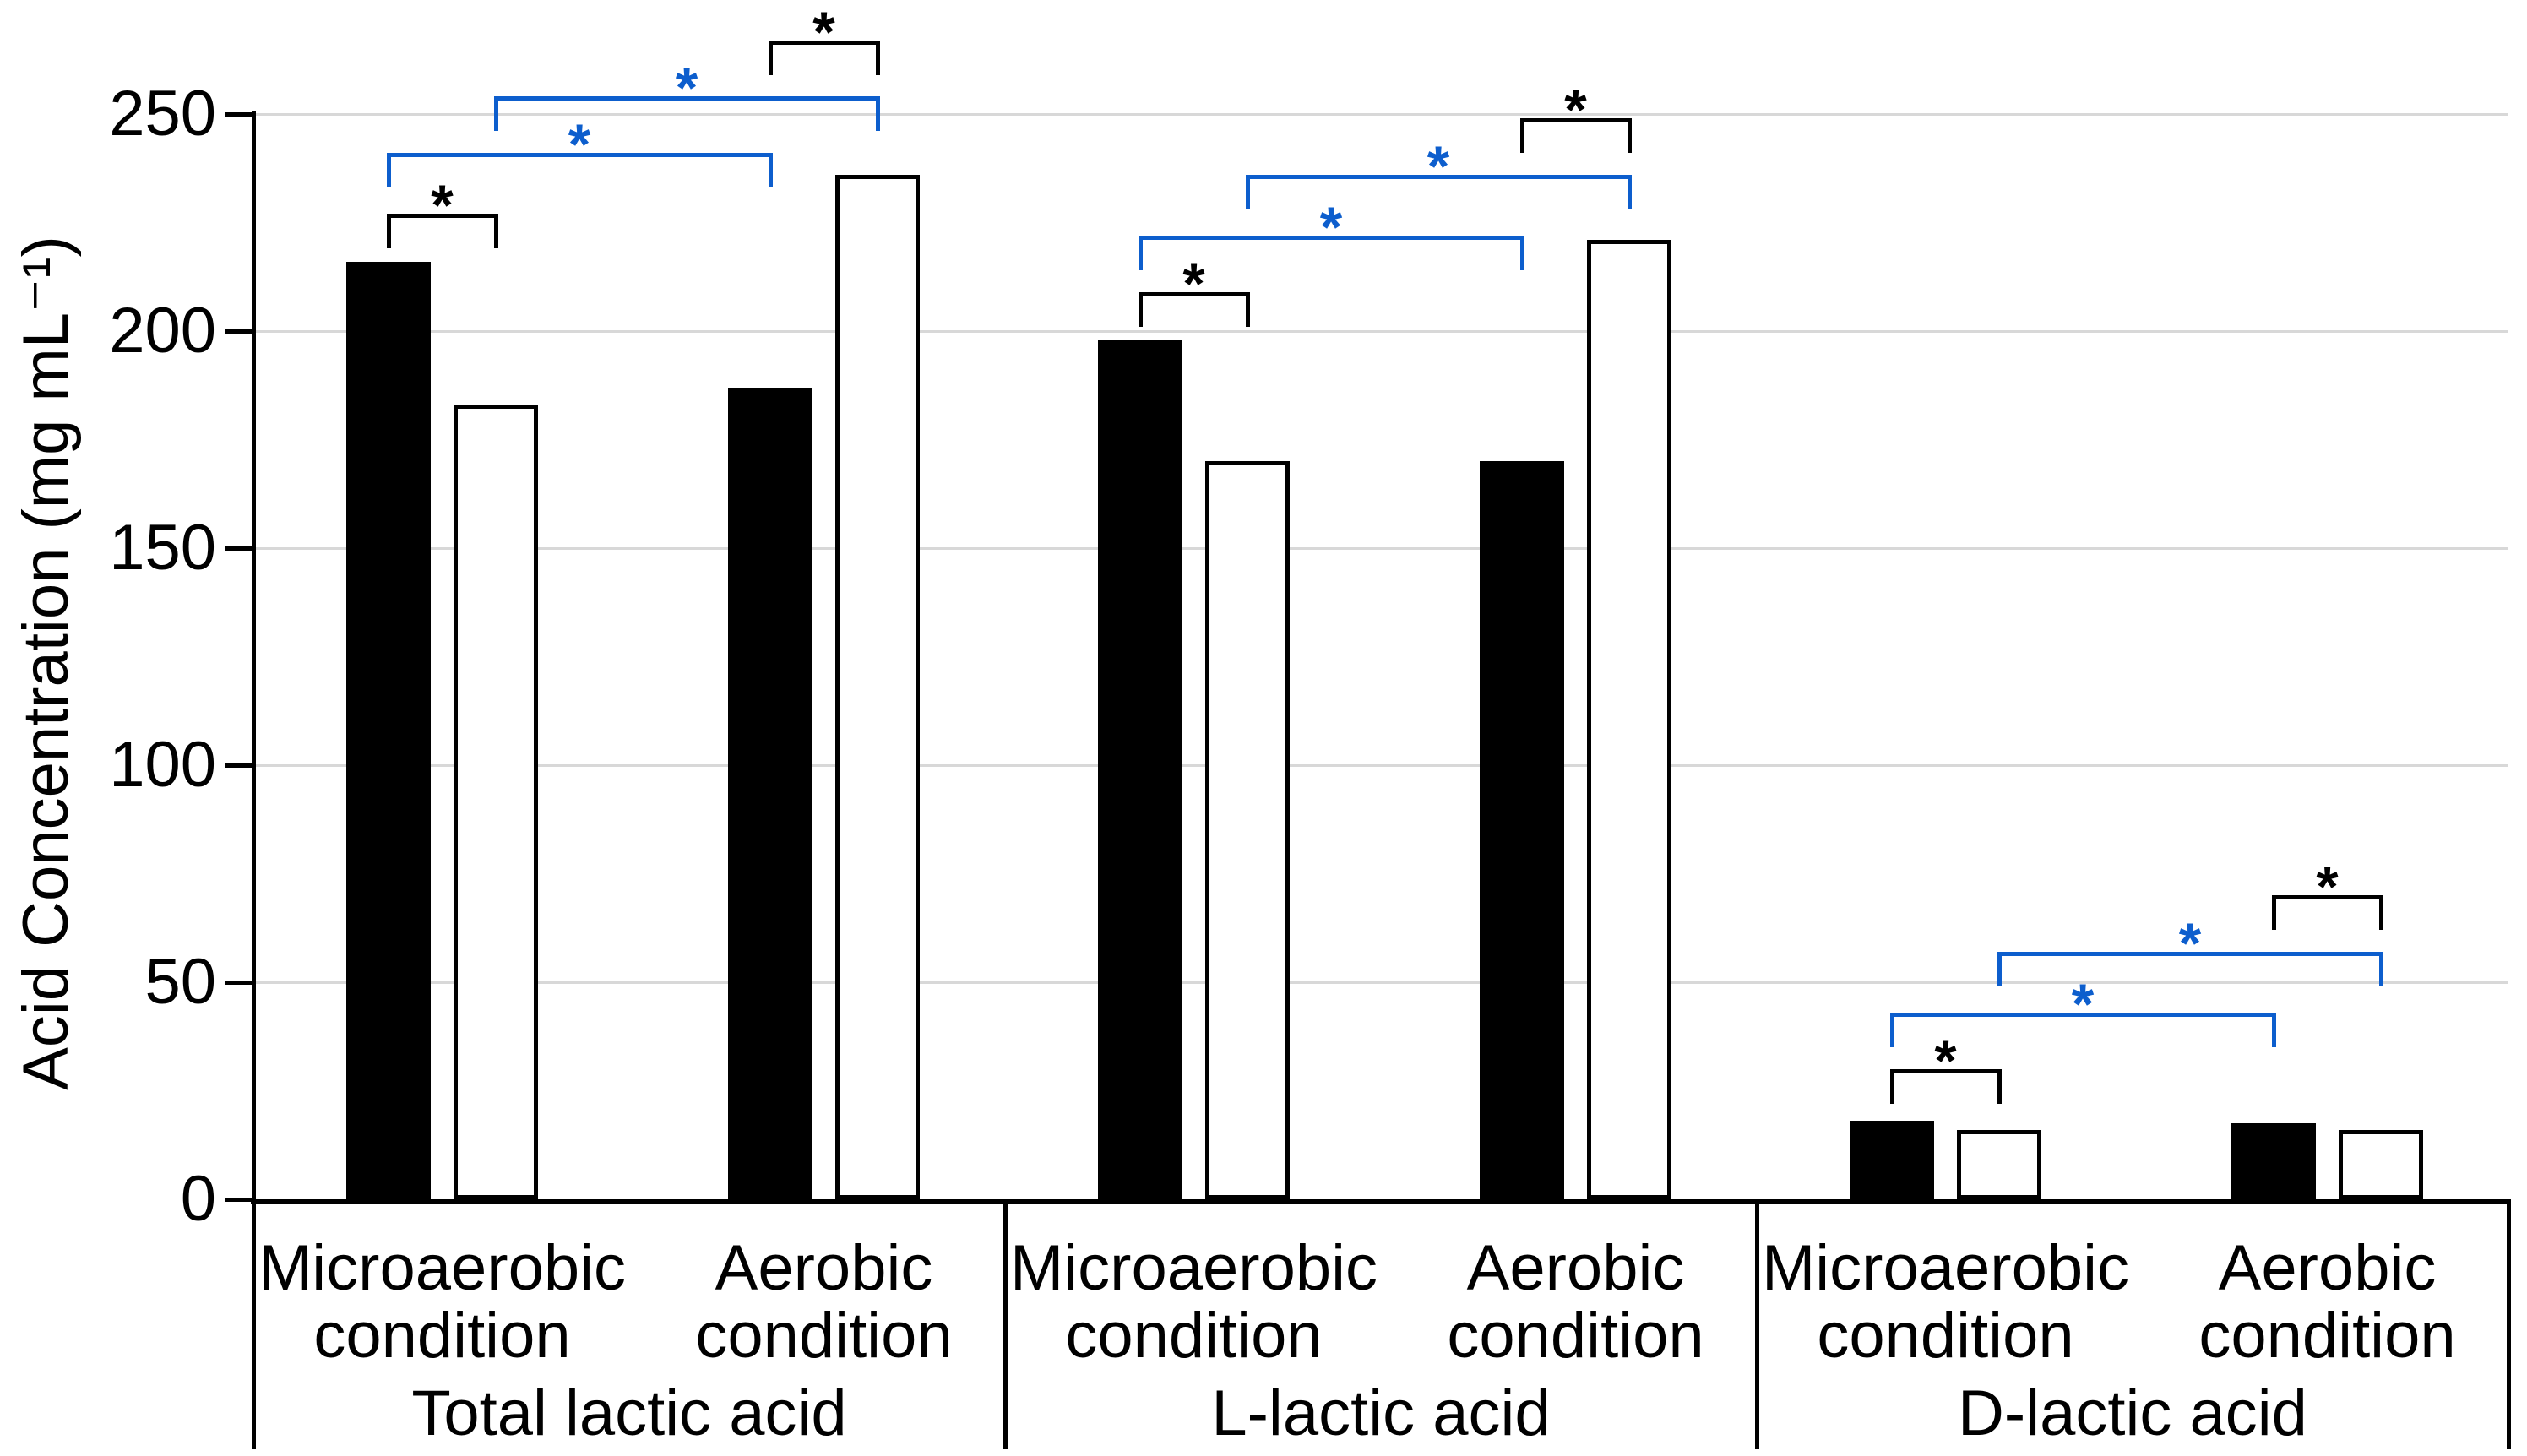 The height and width of the screenshot is (1456, 2527). I want to click on group-label: Total lactic acid, so click(629, 1413).